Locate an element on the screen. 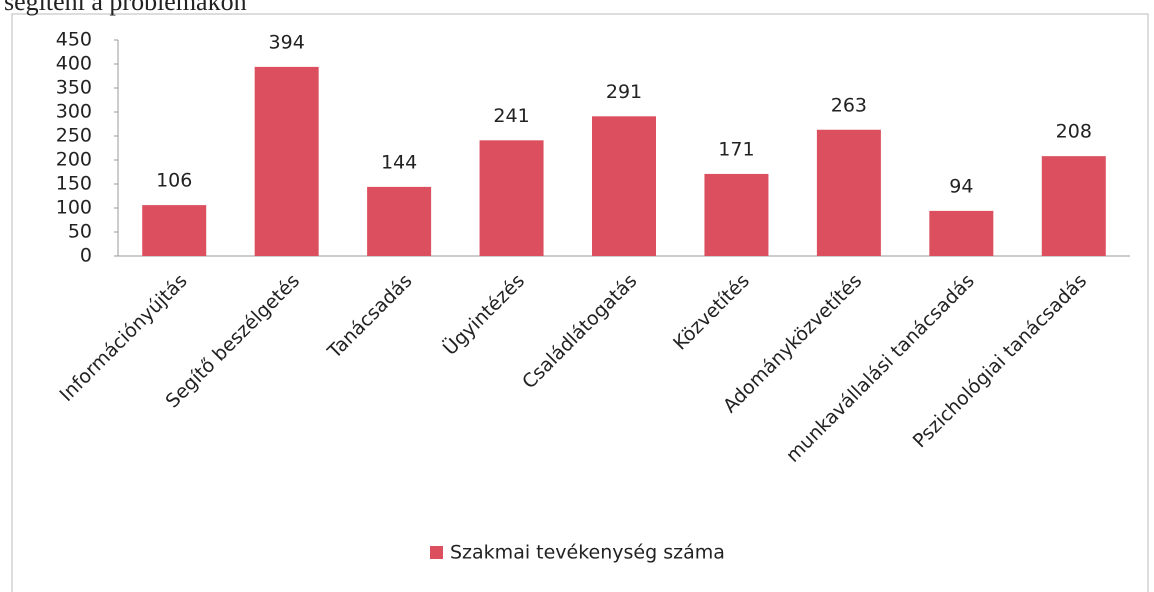  x-tick-label: Tanácsadás is located at coordinates (370, 317).